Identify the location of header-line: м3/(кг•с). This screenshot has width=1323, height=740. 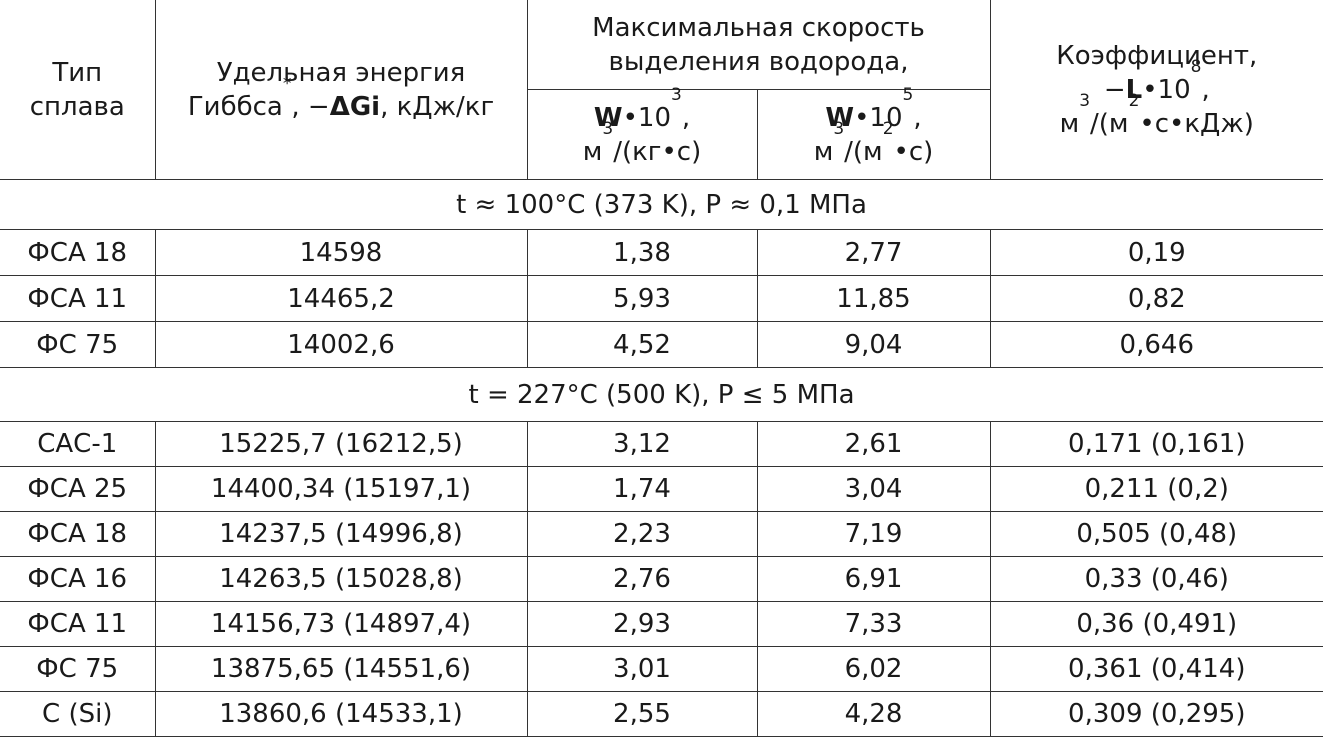
(642, 144).